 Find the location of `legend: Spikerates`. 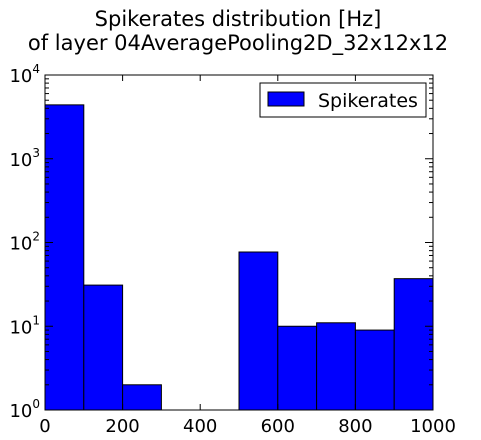

legend: Spikerates is located at coordinates (343, 100).